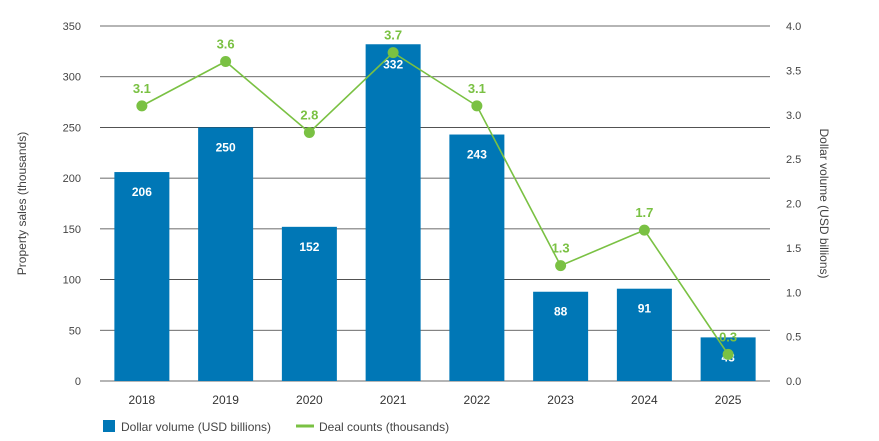 This screenshot has height=441, width=879. I want to click on y2-tick-label: 4.0, so click(793, 27).